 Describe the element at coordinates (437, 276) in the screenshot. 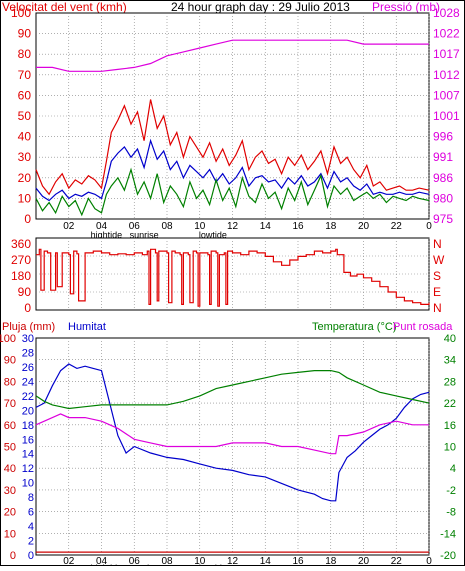

I see `compass-label: S` at that location.